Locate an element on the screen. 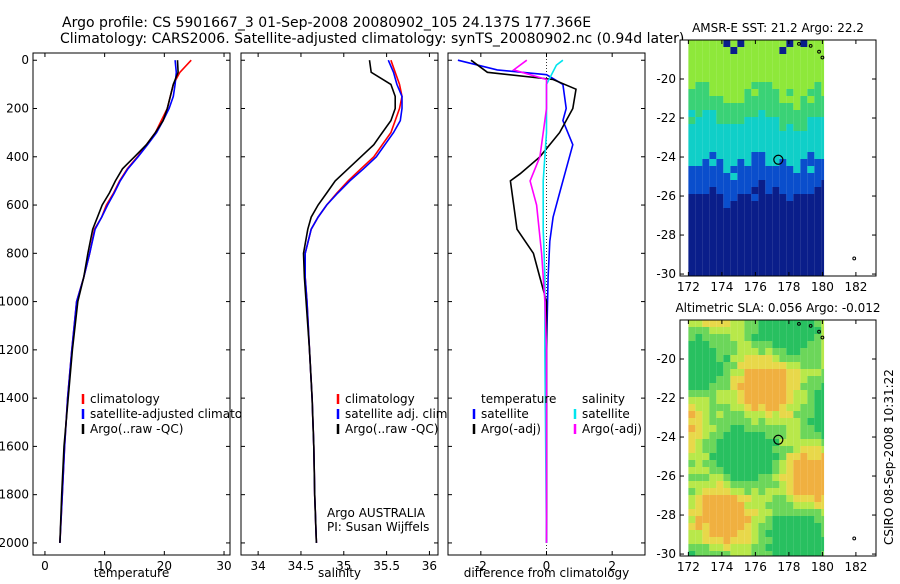 This screenshot has height=584, width=900. y-tick-label: 1800 is located at coordinates (14, 495).